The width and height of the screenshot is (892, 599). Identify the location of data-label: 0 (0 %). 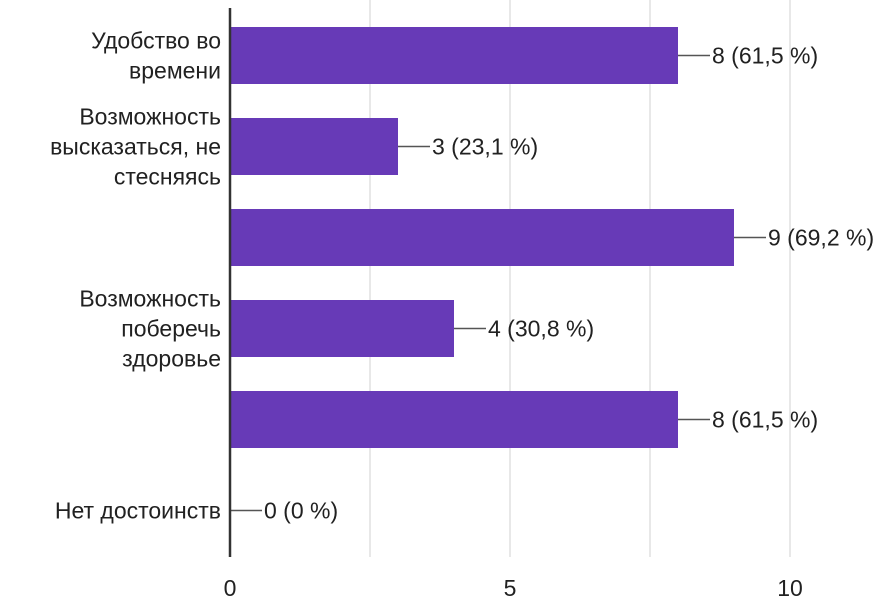
(301, 511).